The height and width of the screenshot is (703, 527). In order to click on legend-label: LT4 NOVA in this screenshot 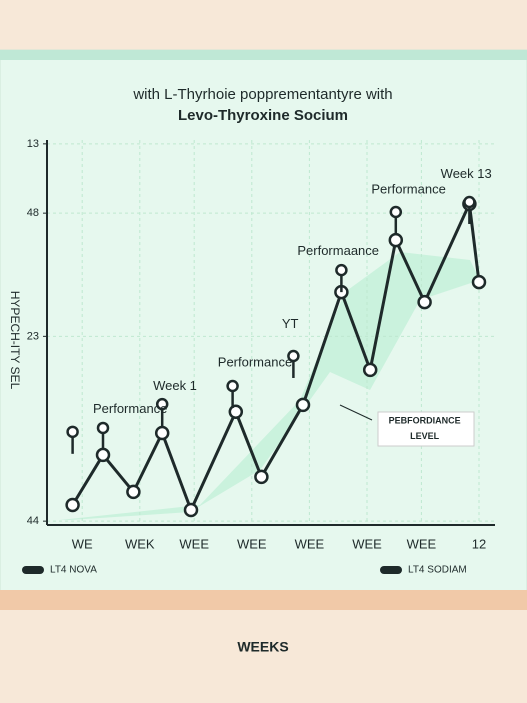, I will do `click(73, 570)`.